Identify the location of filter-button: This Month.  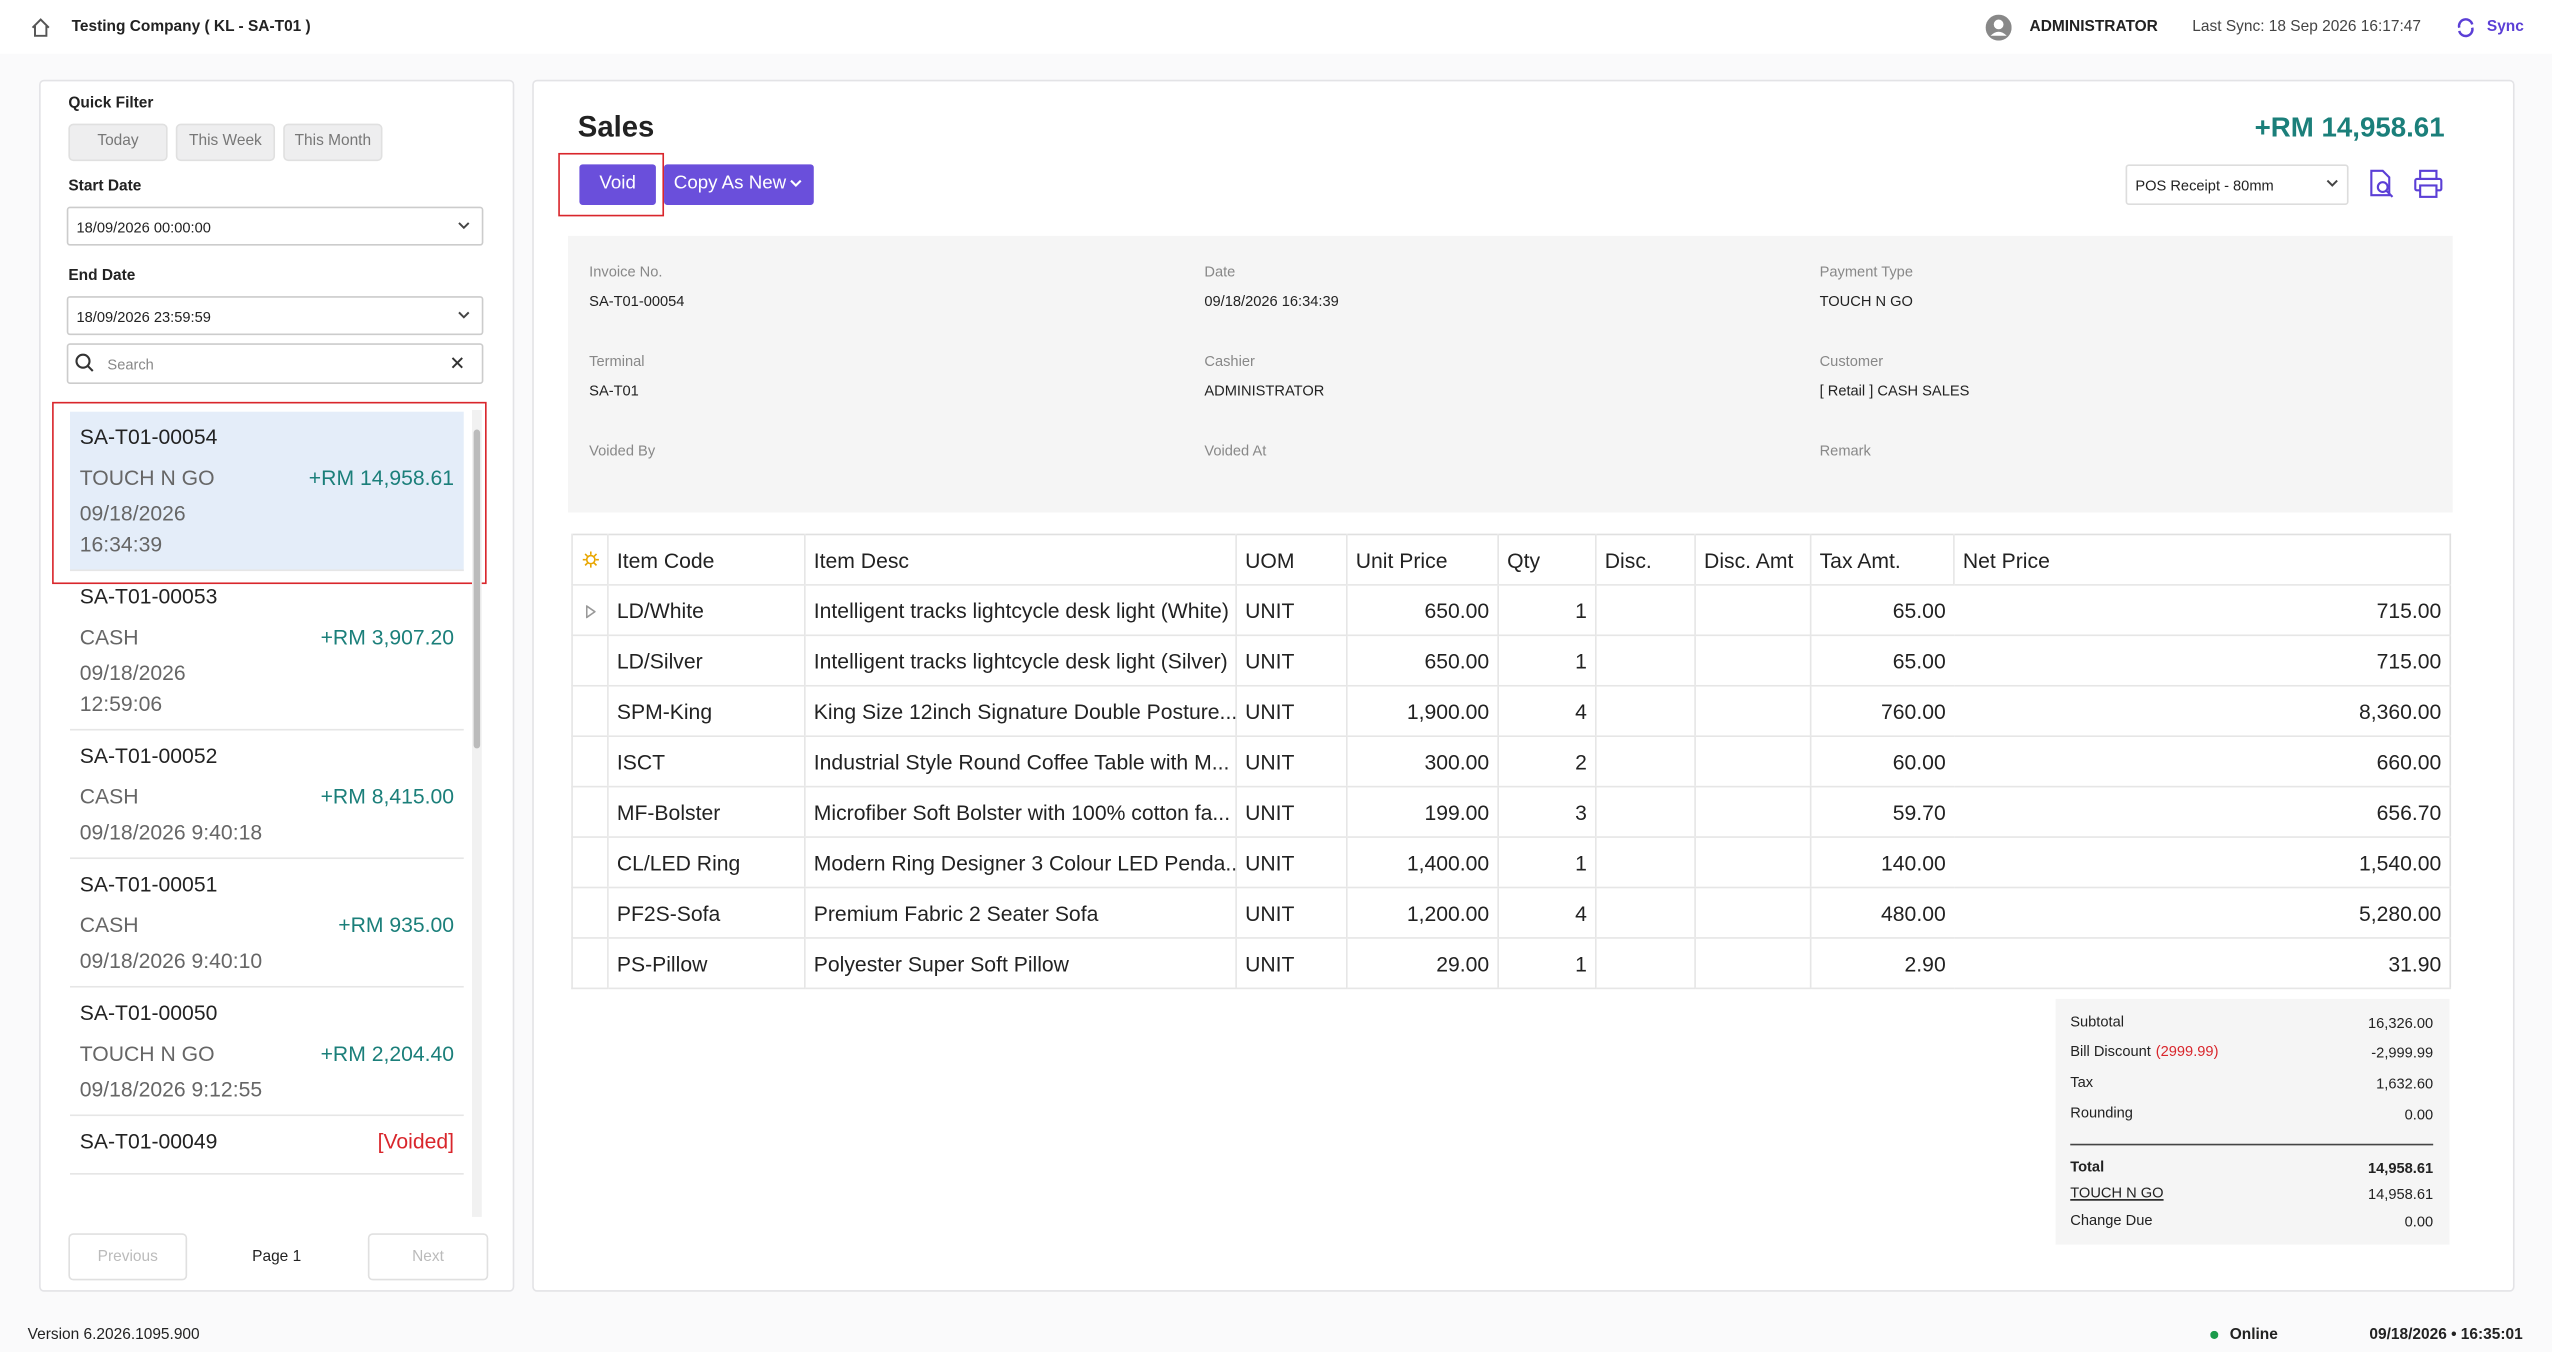
(333, 142).